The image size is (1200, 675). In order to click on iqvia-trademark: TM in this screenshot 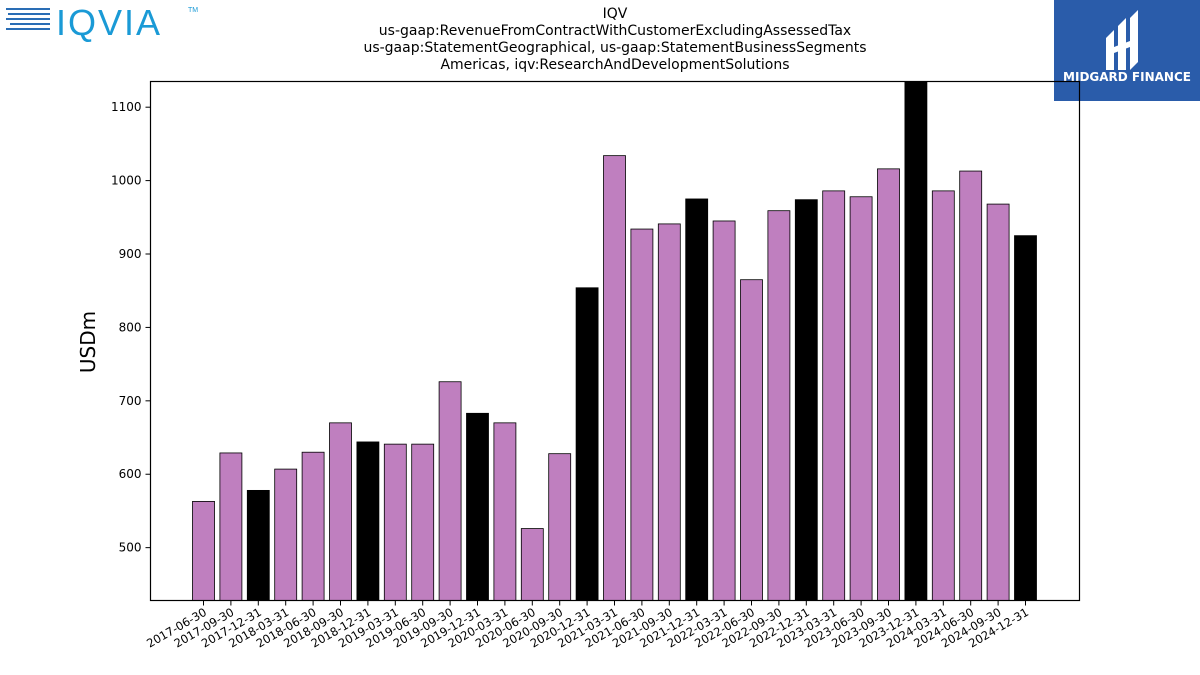, I will do `click(193, 10)`.